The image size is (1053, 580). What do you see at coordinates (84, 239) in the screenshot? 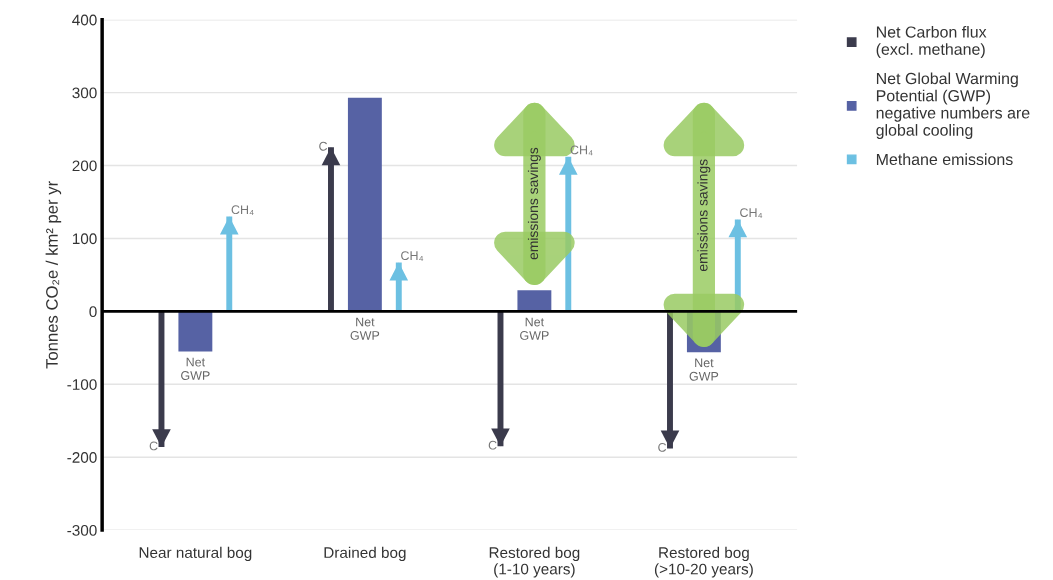
I see `y-tick-label: 100` at bounding box center [84, 239].